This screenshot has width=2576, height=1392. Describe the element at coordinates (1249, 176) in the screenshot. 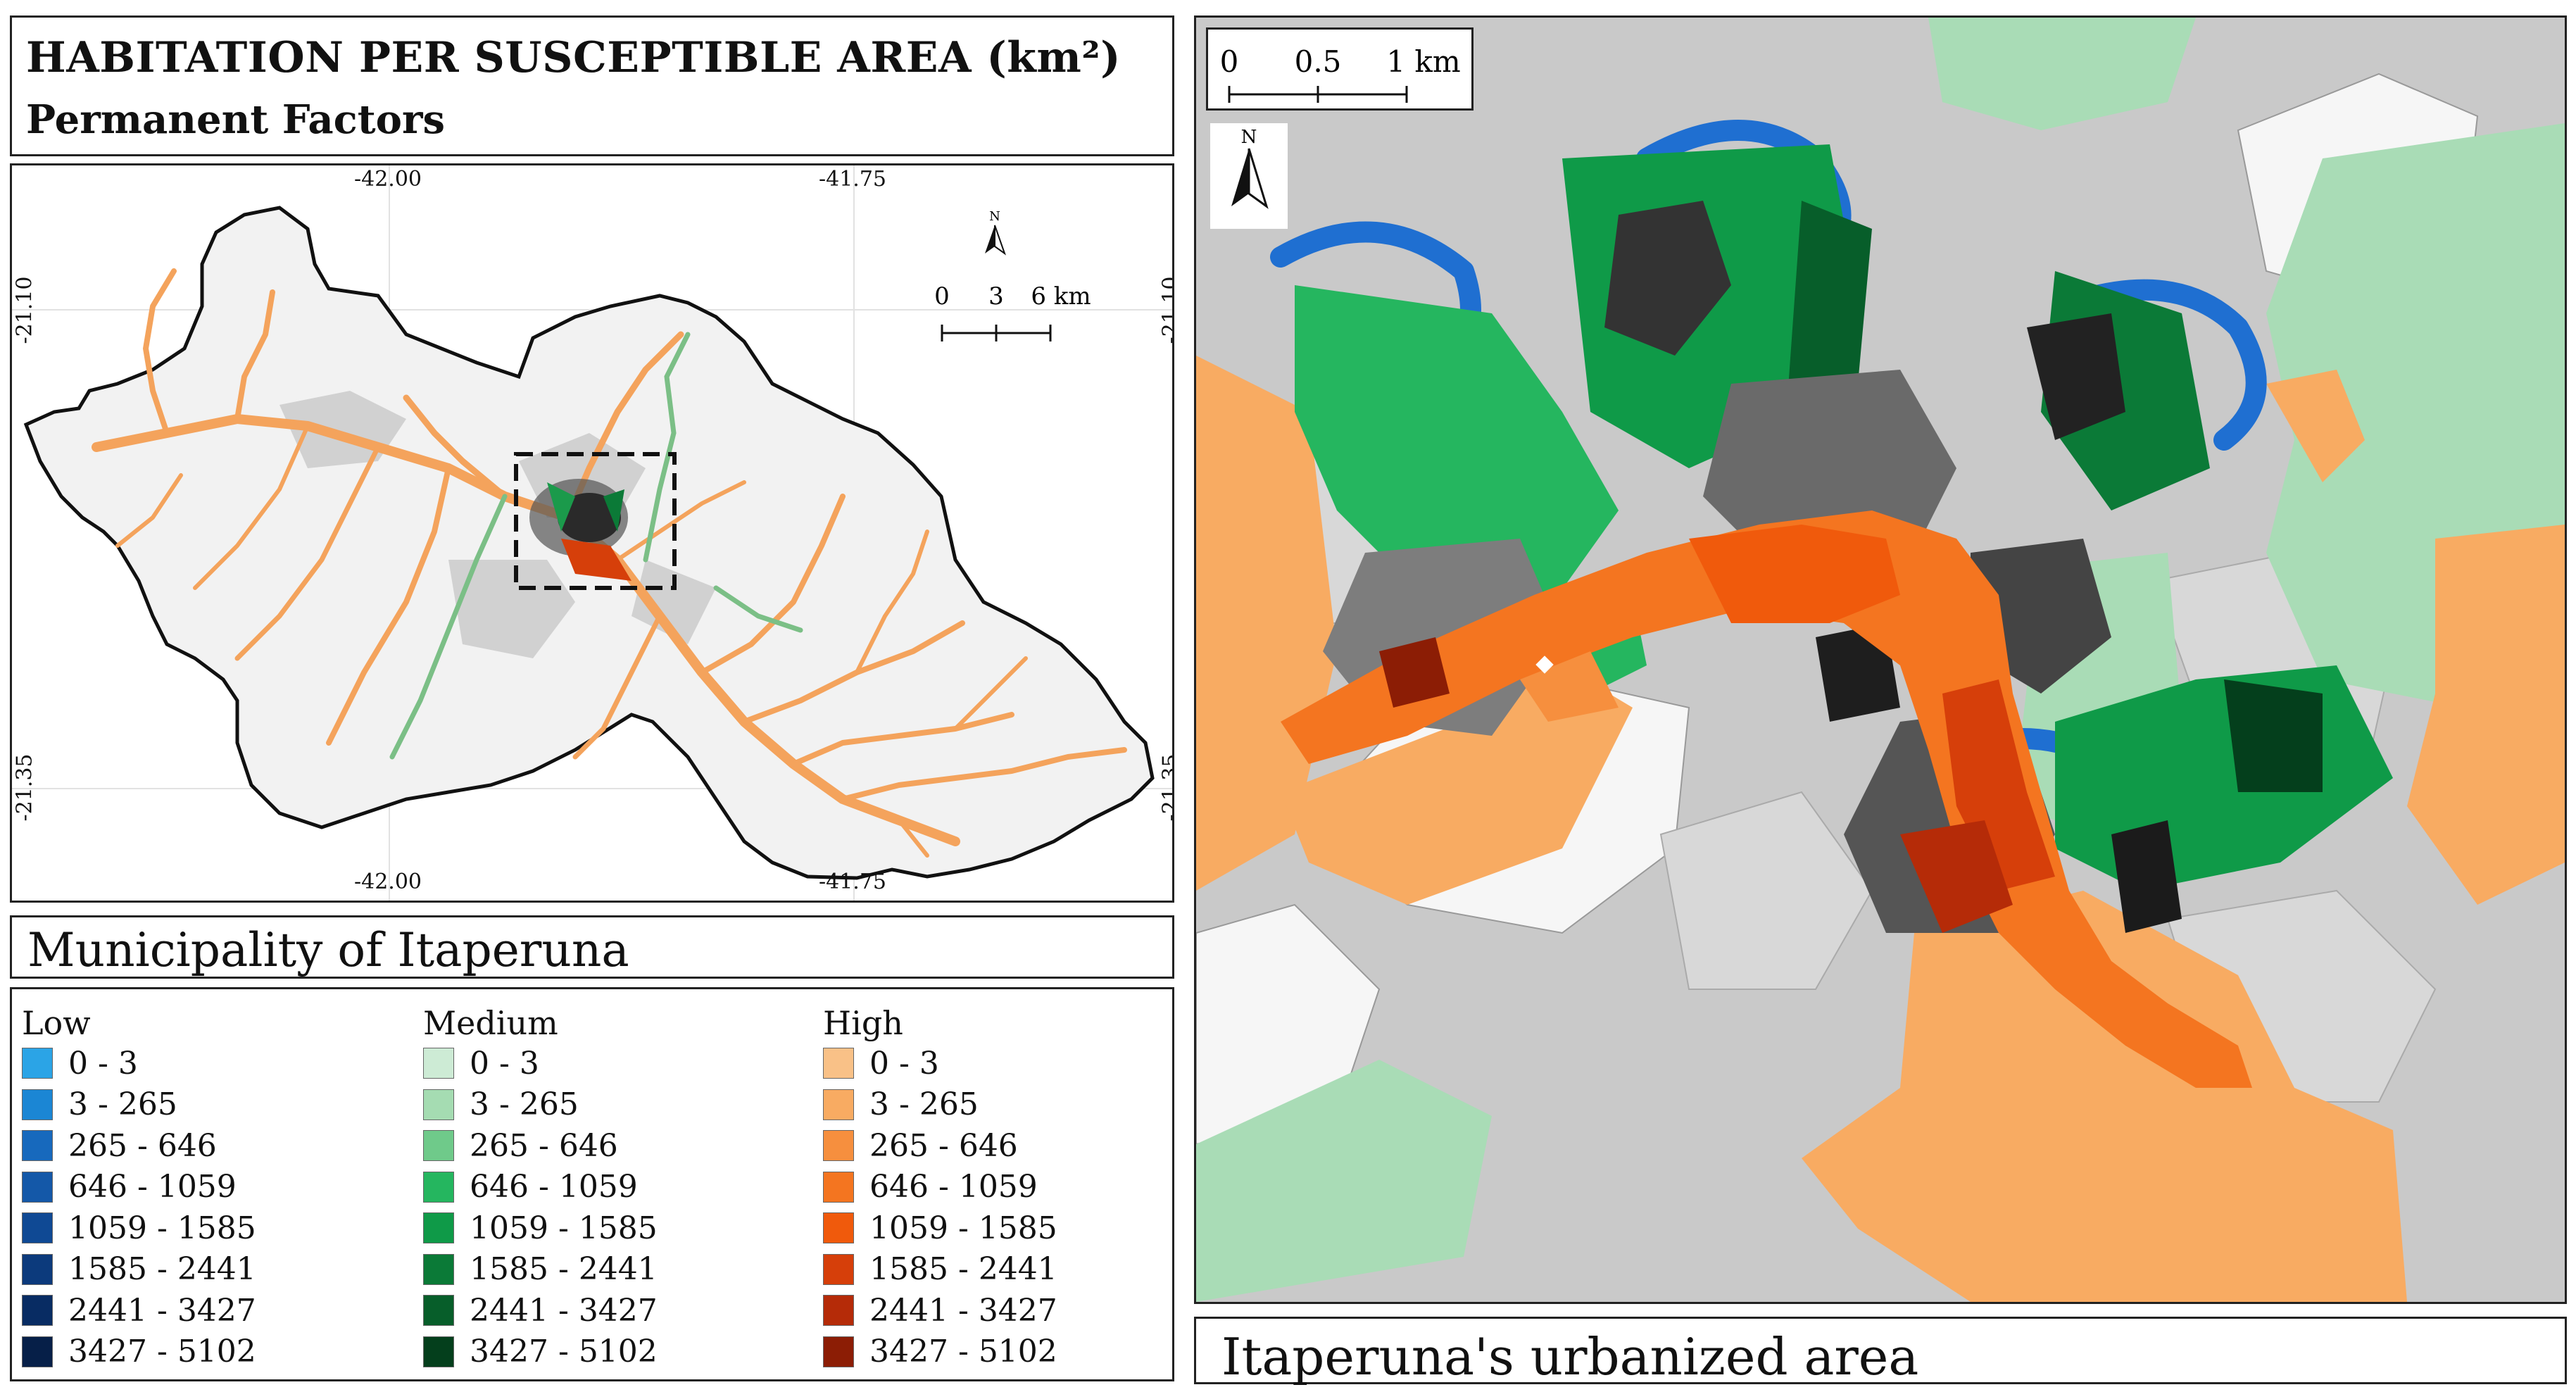

I see `detail-north-arrow-icon: N` at that location.